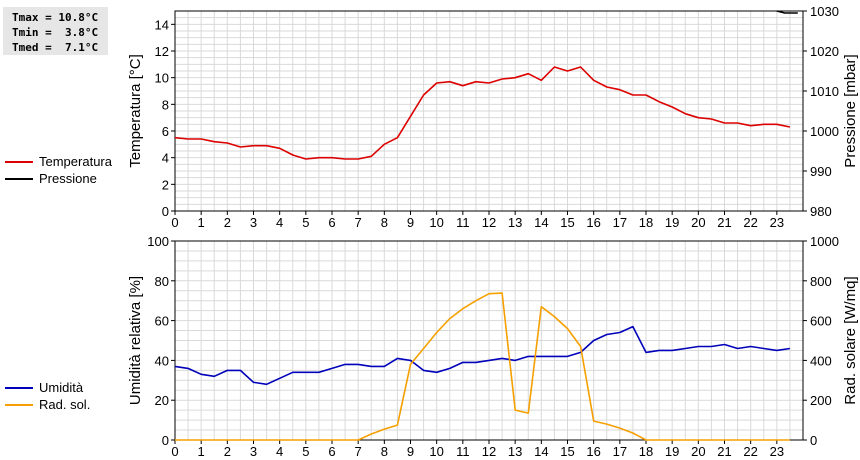 This screenshot has width=860, height=460. What do you see at coordinates (165, 158) in the screenshot?
I see `y-tick-label: 4` at bounding box center [165, 158].